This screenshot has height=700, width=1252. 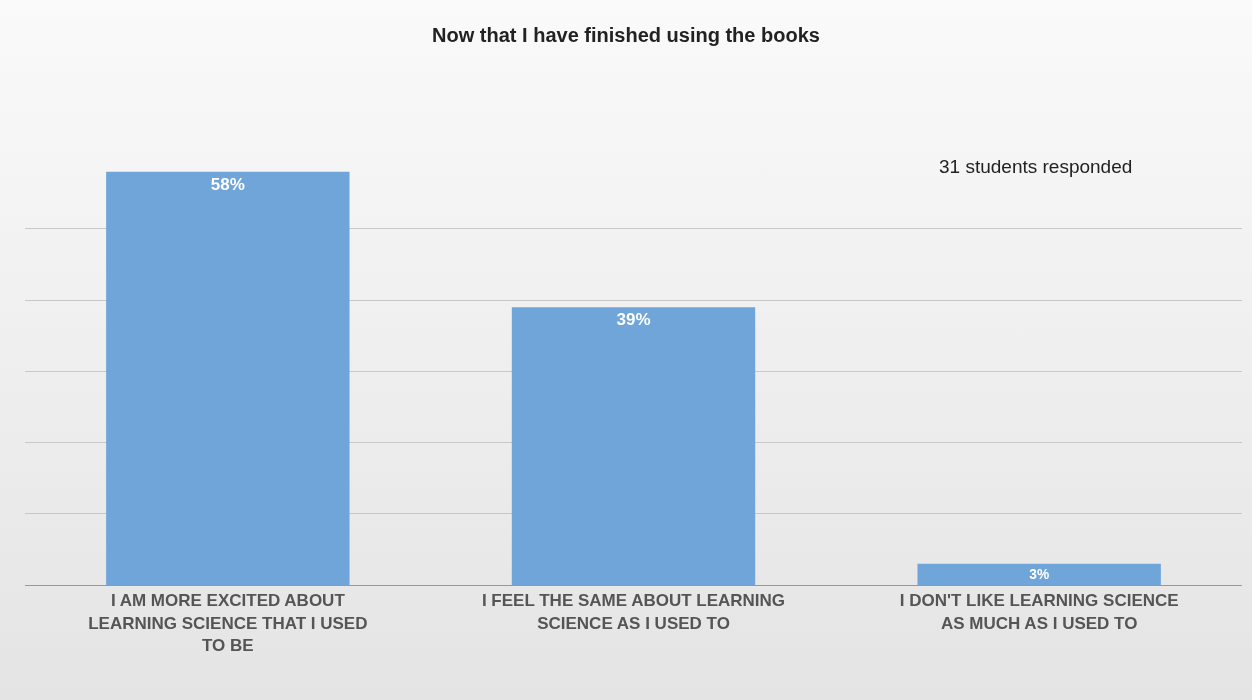 What do you see at coordinates (228, 623) in the screenshot?
I see `x-tick-label: I AM MORE EXCITED ABOUT LEARNING SCIENCE THAT I USED TO BE` at bounding box center [228, 623].